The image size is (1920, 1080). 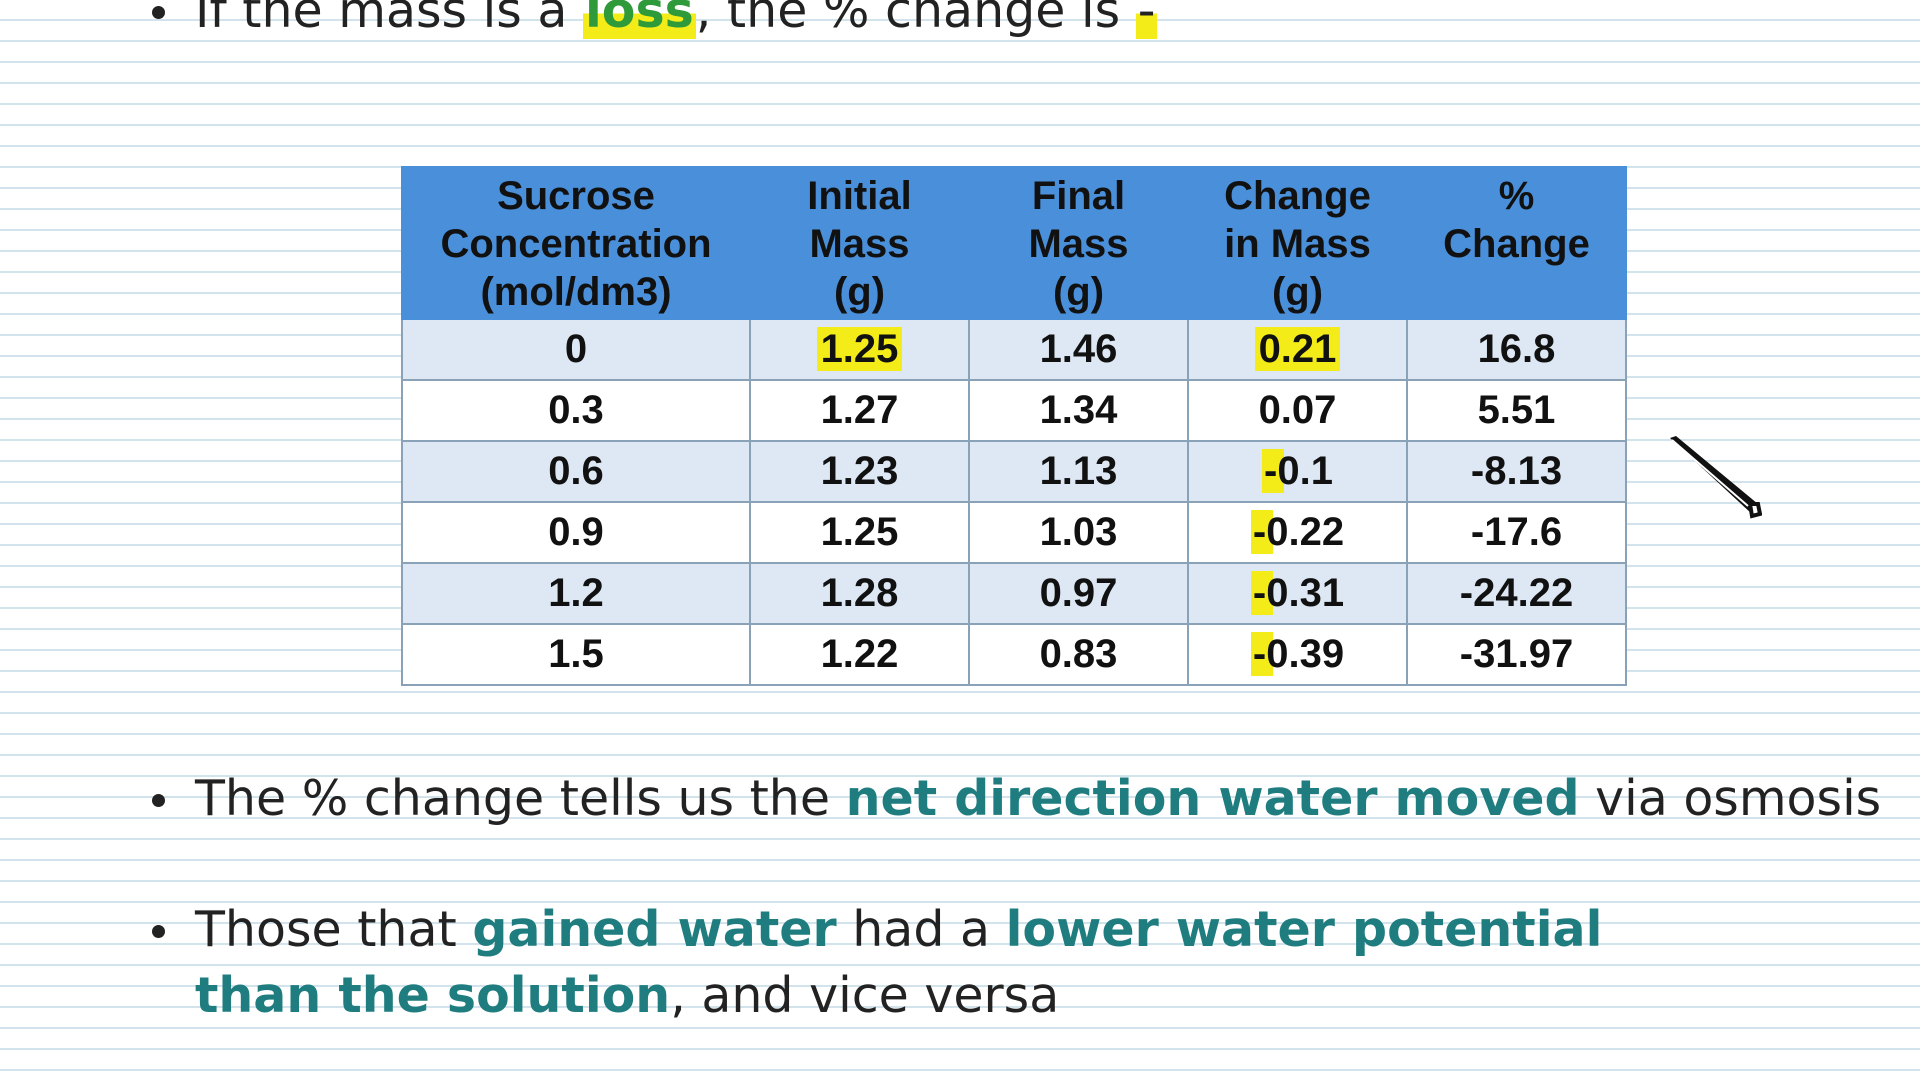 What do you see at coordinates (639, 19) in the screenshot?
I see `emphasis-loss: loss` at bounding box center [639, 19].